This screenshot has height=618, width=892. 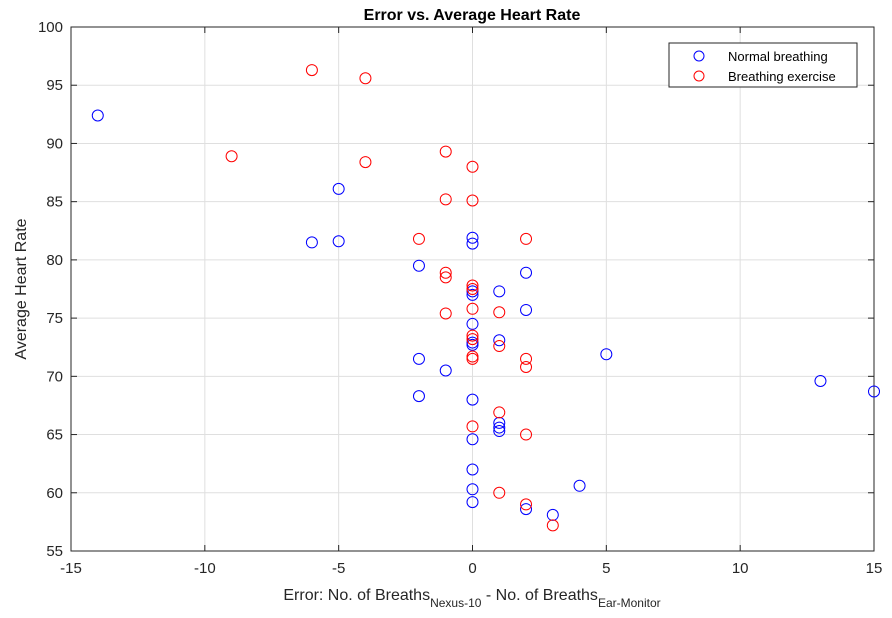 I want to click on y-tick-label: 80, so click(x=54, y=260).